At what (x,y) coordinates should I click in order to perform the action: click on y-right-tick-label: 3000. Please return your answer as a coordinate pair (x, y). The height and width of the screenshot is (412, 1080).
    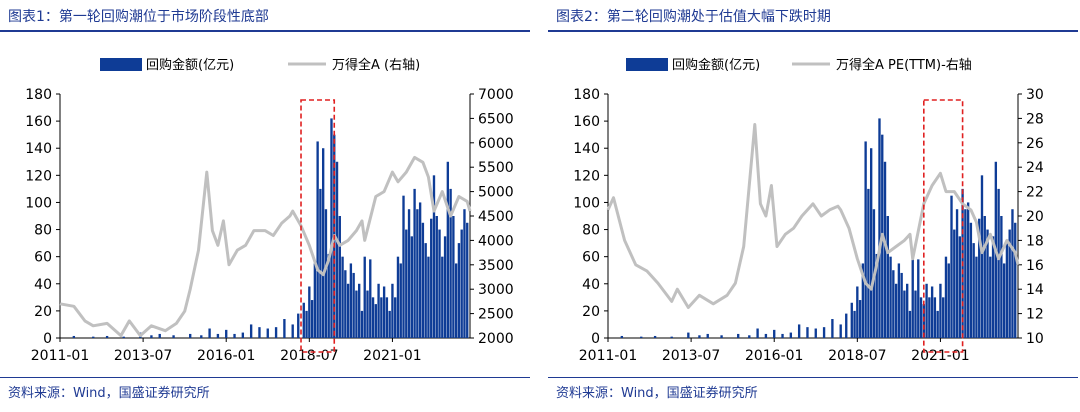
    Looking at the image, I should click on (496, 290).